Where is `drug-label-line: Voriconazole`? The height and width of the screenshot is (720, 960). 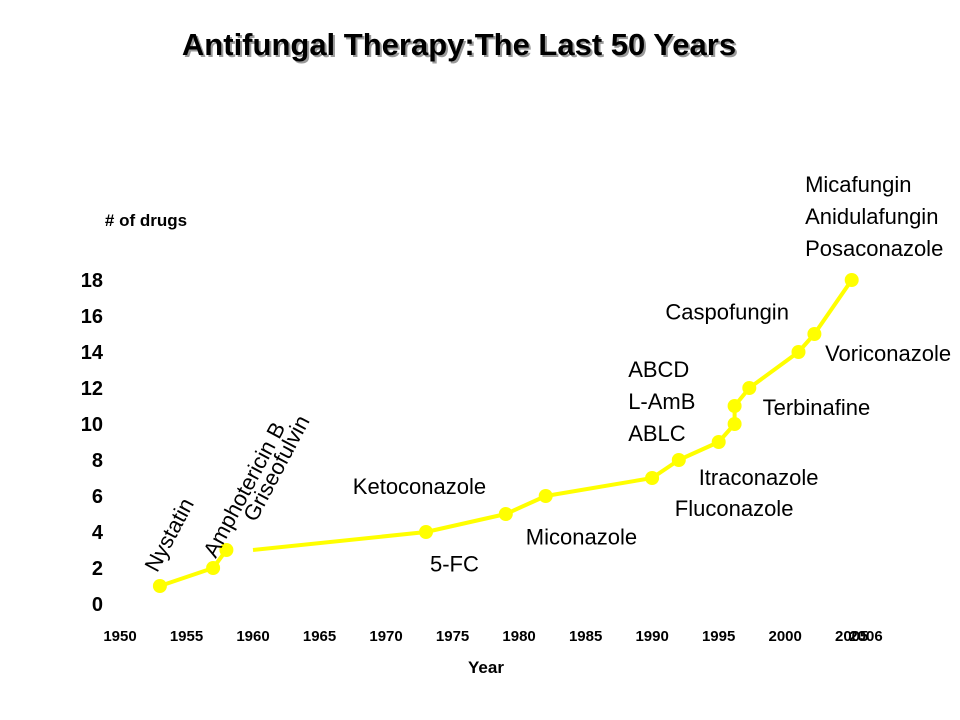 drug-label-line: Voriconazole is located at coordinates (888, 353).